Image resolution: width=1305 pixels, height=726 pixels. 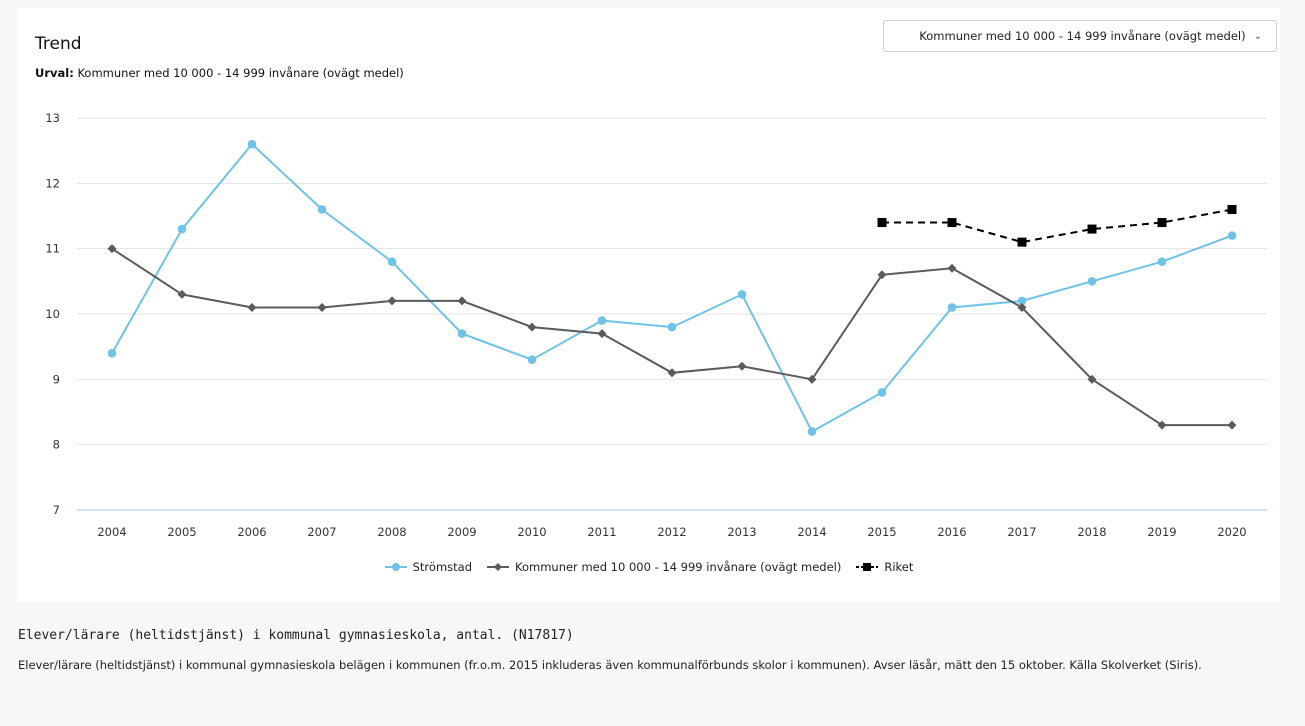 What do you see at coordinates (56, 379) in the screenshot?
I see `y-tick-label: 9` at bounding box center [56, 379].